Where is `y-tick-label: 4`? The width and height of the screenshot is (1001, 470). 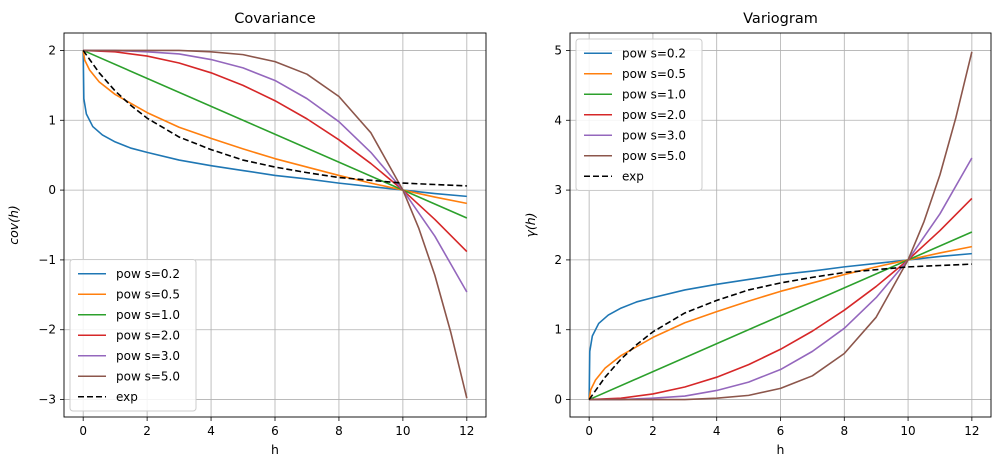 y-tick-label: 4 is located at coordinates (558, 120).